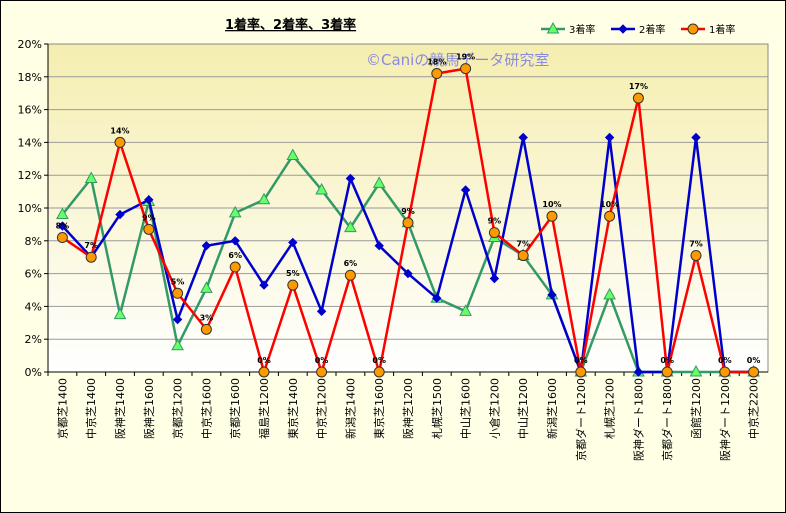 Image resolution: width=786 pixels, height=513 pixels. Describe the element at coordinates (290, 25) in the screenshot. I see `chart-title: 1着率、2着率、3着率` at that location.